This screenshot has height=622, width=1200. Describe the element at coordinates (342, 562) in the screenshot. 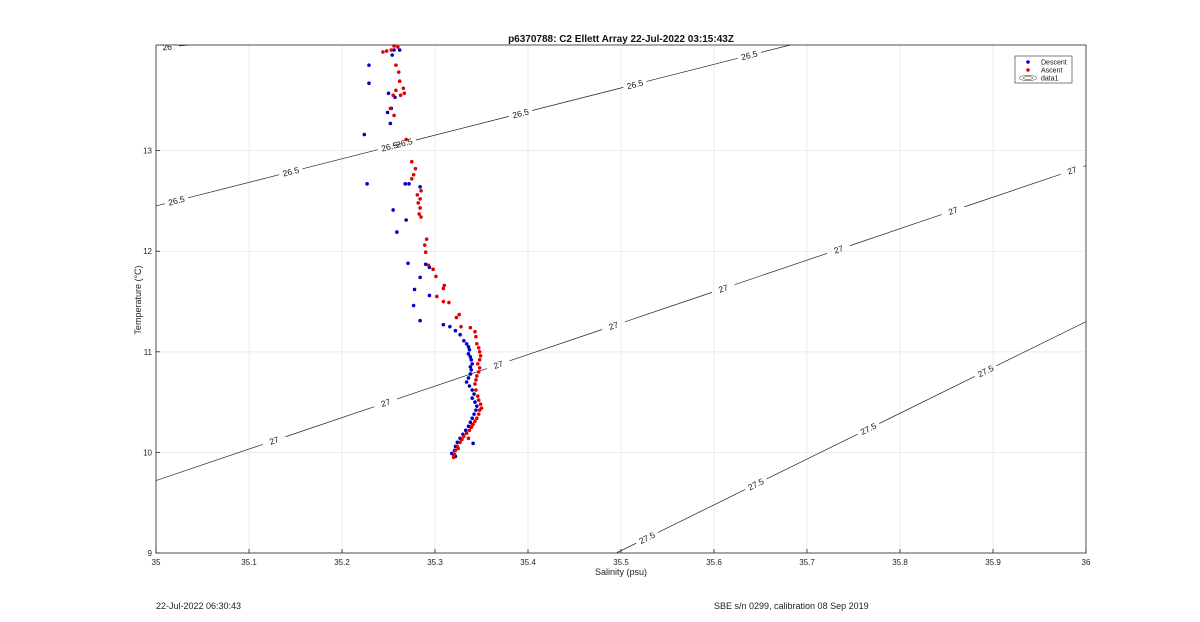

I see `x-tick-label: 35.2` at that location.